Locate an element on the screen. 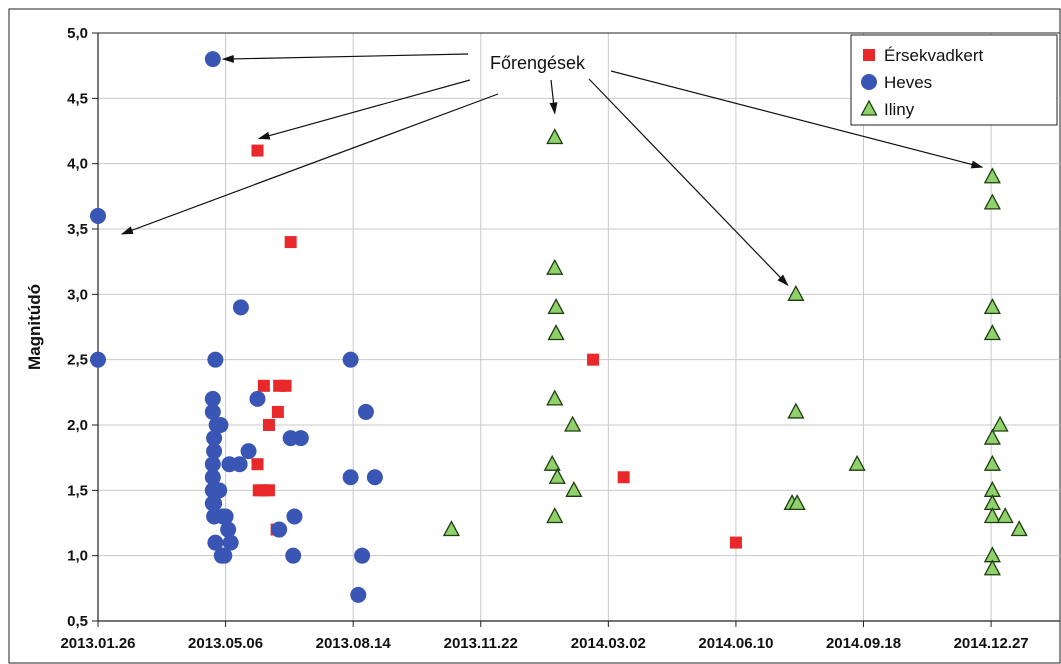  y-tick-label: 4,0 is located at coordinates (77, 164).